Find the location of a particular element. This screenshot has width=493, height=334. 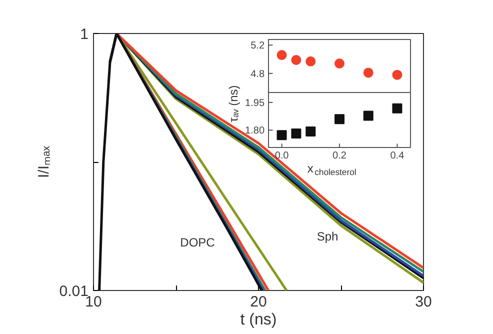

annotation: DOPC is located at coordinates (198, 243).